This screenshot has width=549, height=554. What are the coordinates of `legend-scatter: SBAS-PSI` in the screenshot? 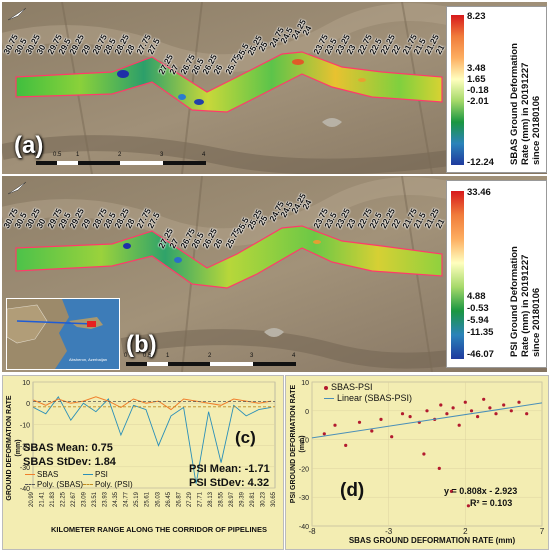 It's located at (348, 387).